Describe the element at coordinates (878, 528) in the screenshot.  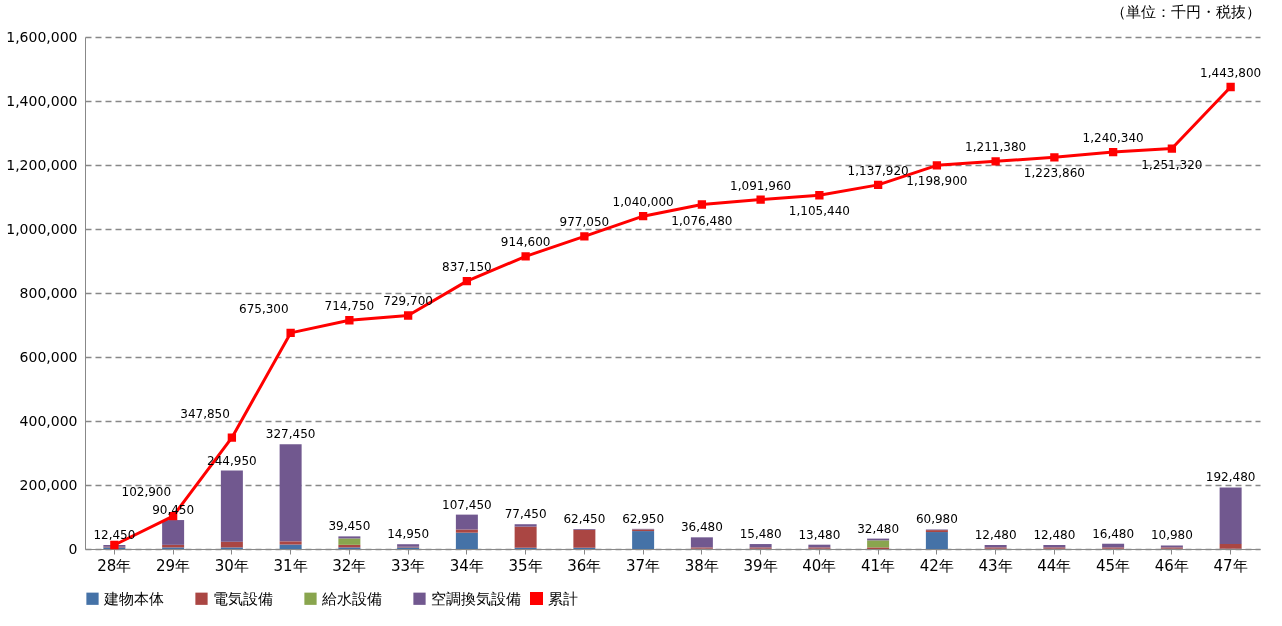
I see `total-label: 32,480` at that location.